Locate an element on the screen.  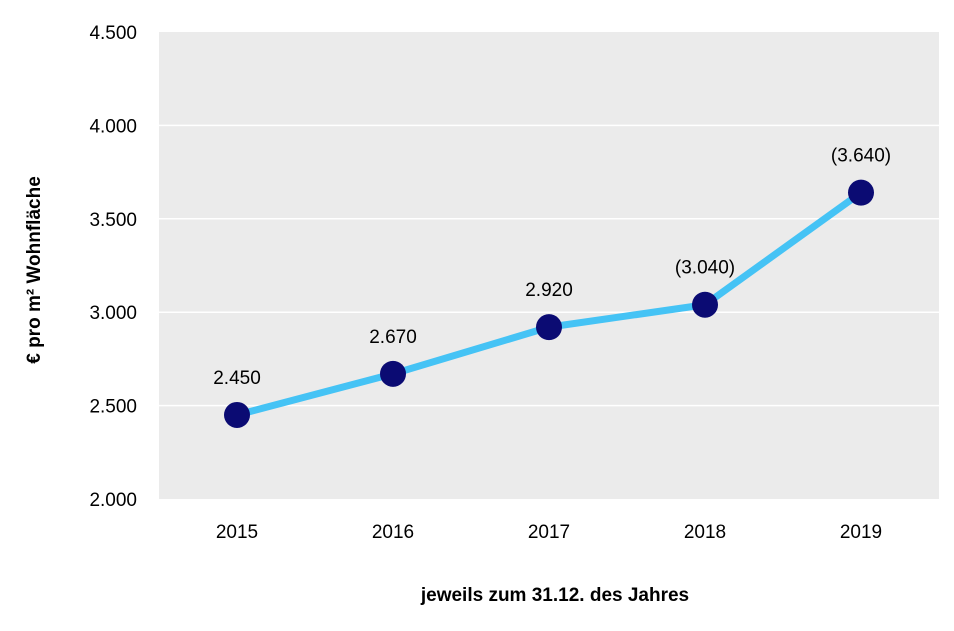
data-point-2015 is located at coordinates (237, 414).